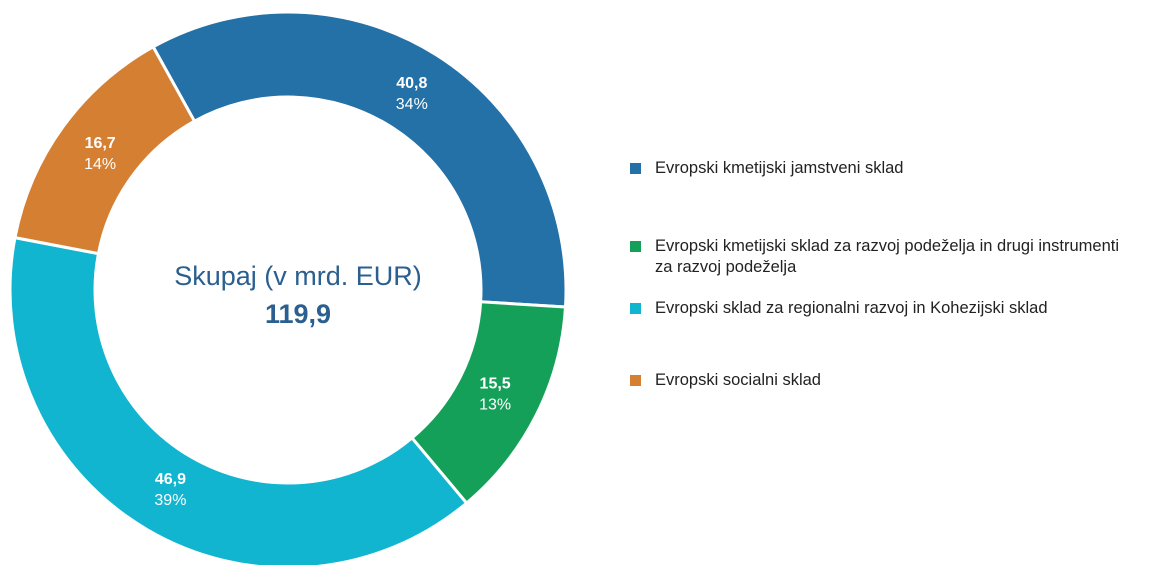  I want to click on value-label: 46,9, so click(170, 479).